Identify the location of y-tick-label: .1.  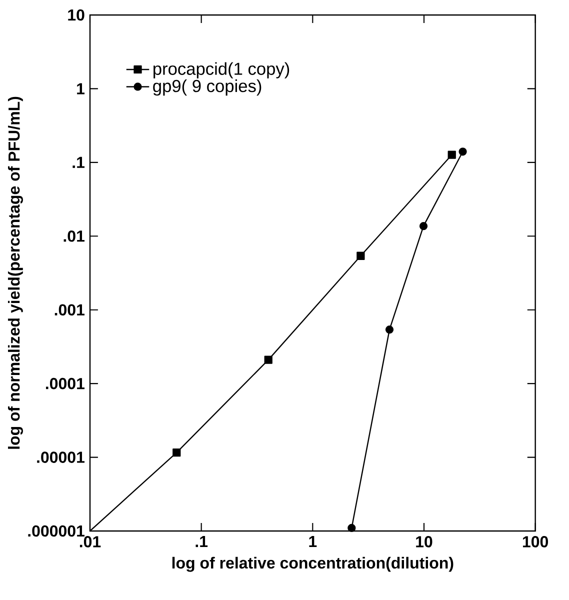
(78, 162).